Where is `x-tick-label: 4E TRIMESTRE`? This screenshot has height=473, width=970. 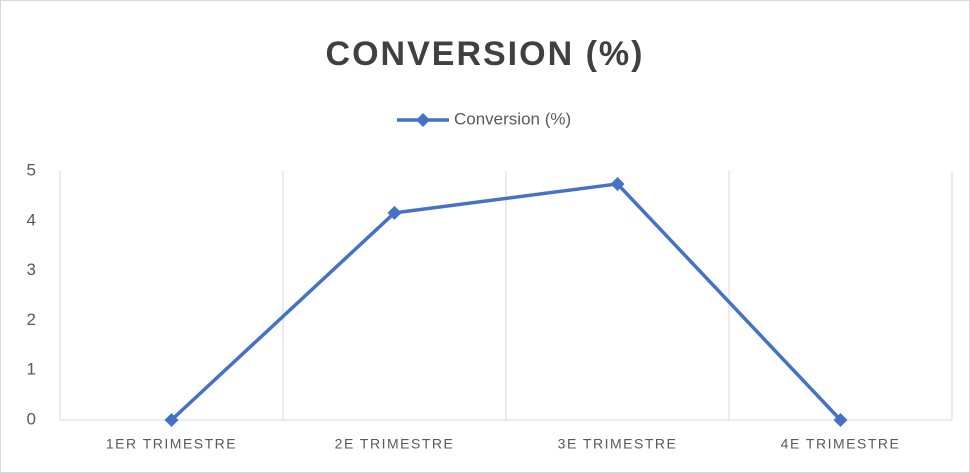 x-tick-label: 4E TRIMESTRE is located at coordinates (841, 444).